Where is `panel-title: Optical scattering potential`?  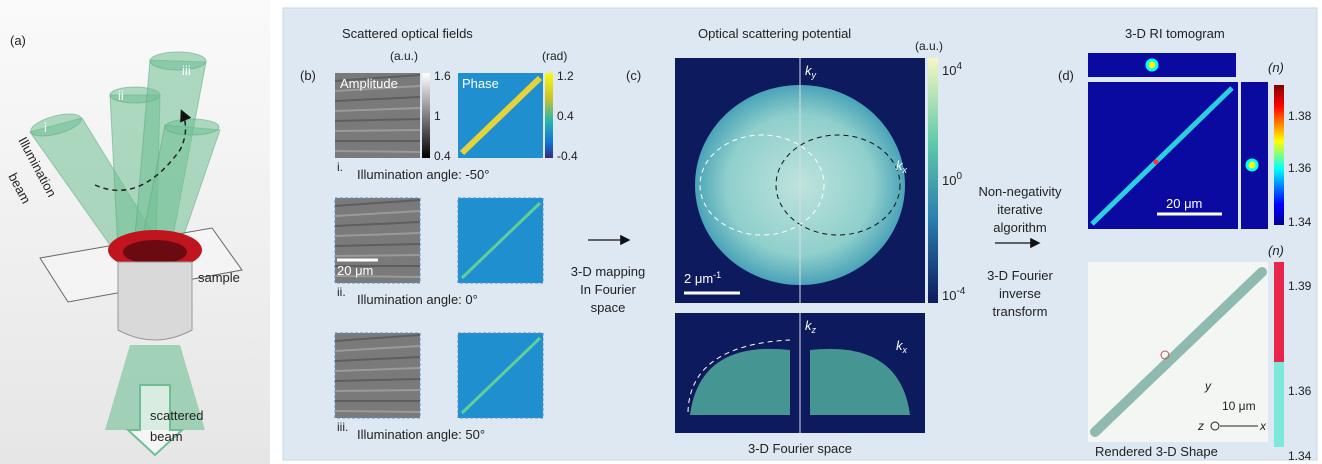 panel-title: Optical scattering potential is located at coordinates (774, 33).